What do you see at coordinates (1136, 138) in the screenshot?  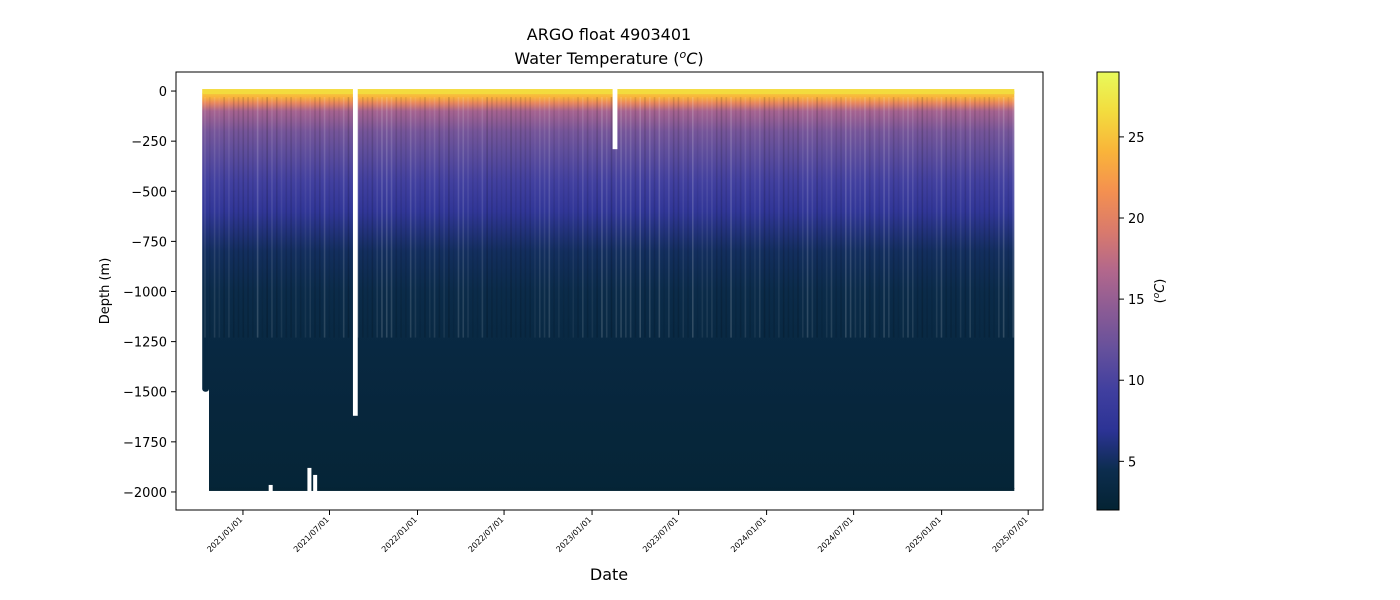 I see `colorbar-tick-label: 25` at bounding box center [1136, 138].